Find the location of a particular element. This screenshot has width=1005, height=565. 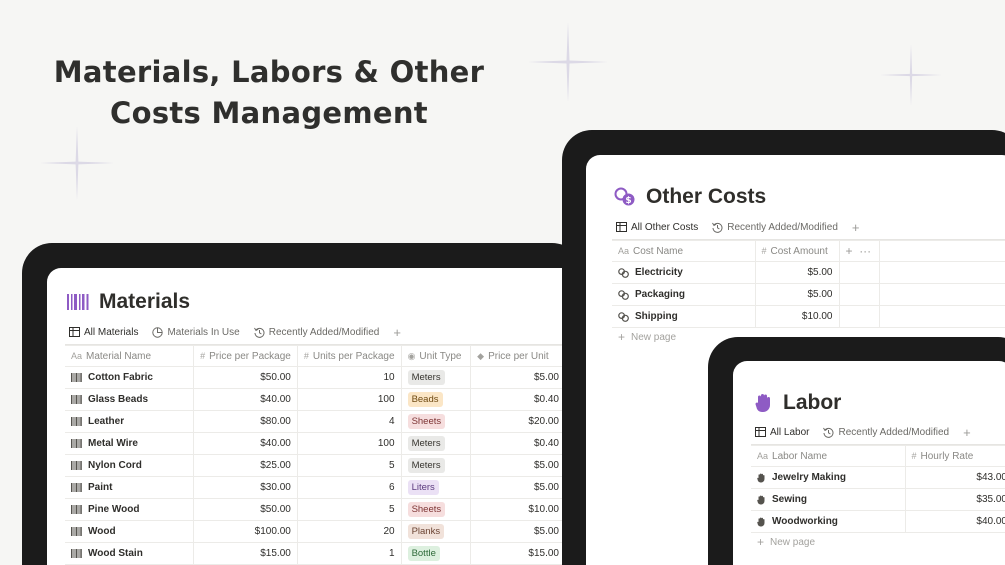

table-row: Wood $100.00 20 Planks $5.00 is located at coordinates (315, 531).